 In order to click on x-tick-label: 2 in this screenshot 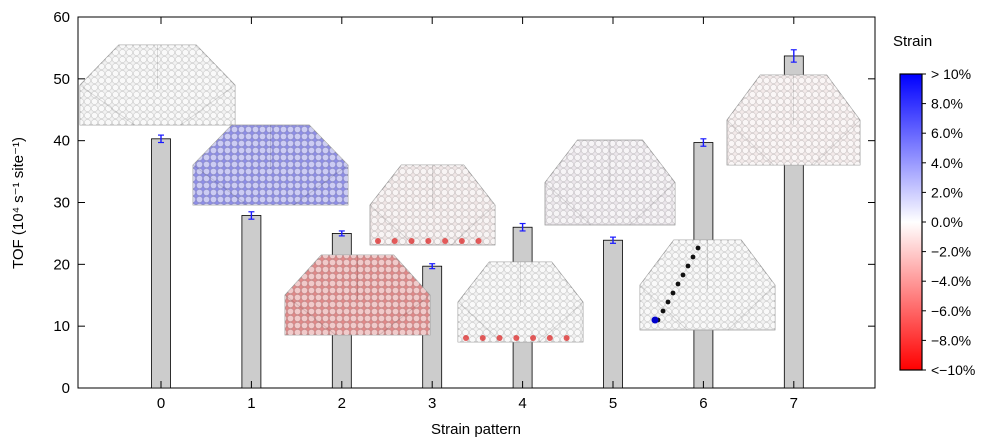, I will do `click(342, 403)`.